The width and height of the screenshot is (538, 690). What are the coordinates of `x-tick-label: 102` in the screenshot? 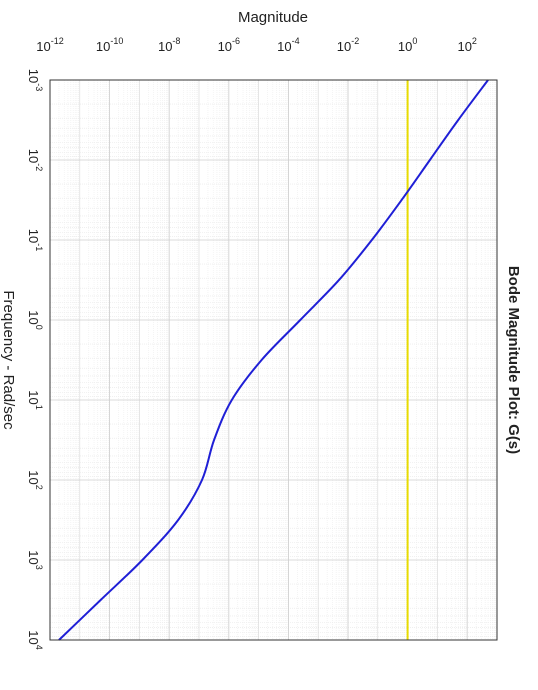 It's located at (35, 479).